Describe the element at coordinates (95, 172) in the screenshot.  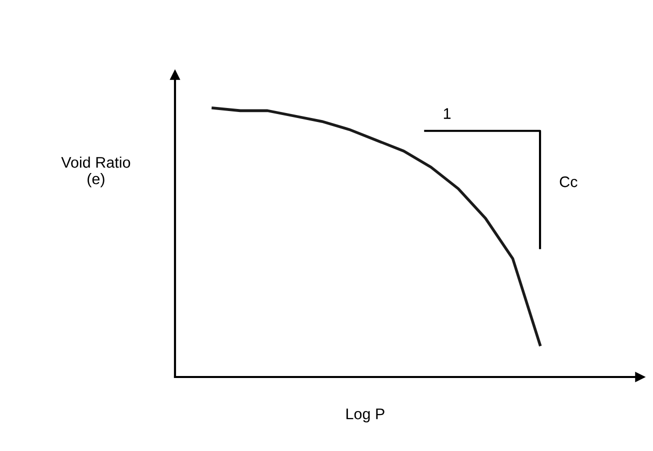
I see `y-axis-title: Void Ratio (e)` at that location.